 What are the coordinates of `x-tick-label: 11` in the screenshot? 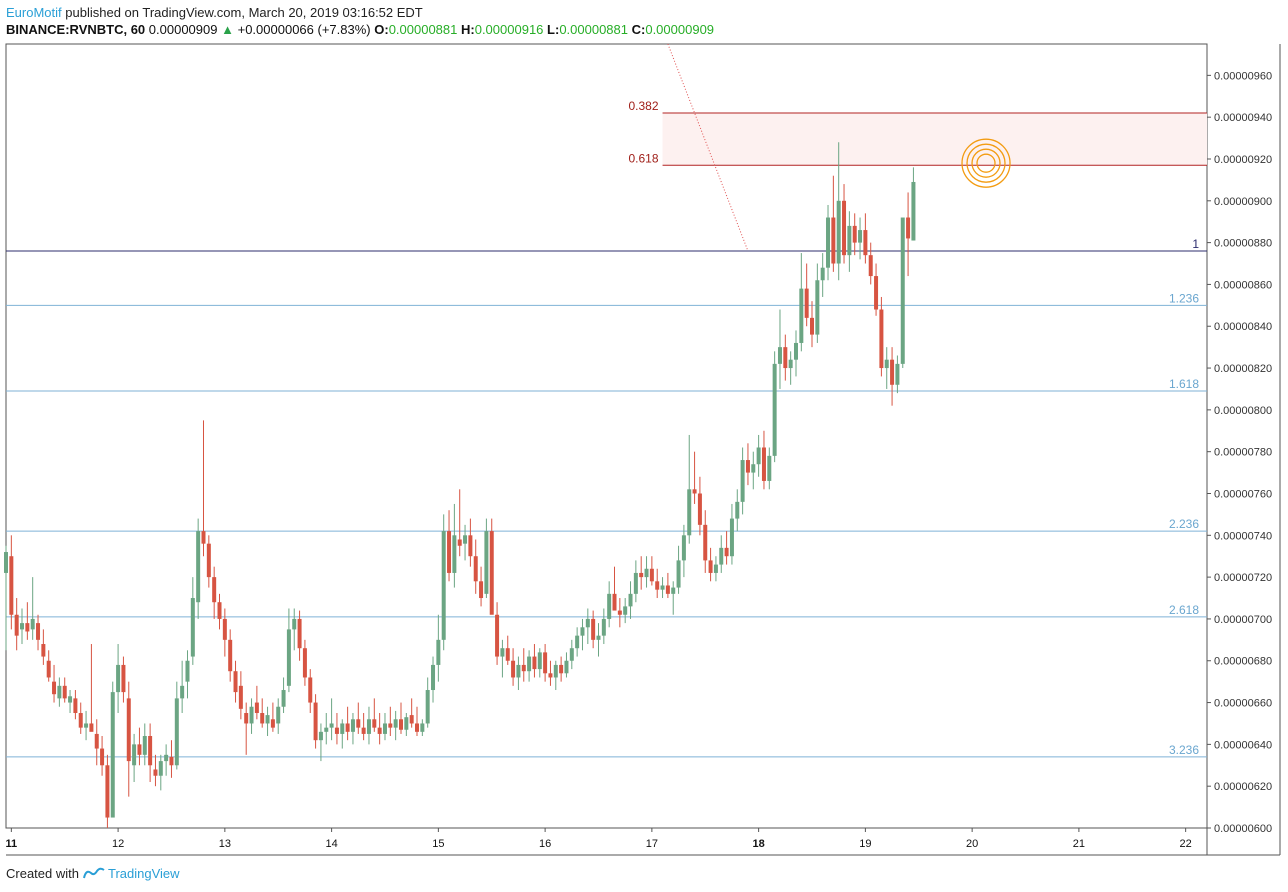 It's located at (12, 844).